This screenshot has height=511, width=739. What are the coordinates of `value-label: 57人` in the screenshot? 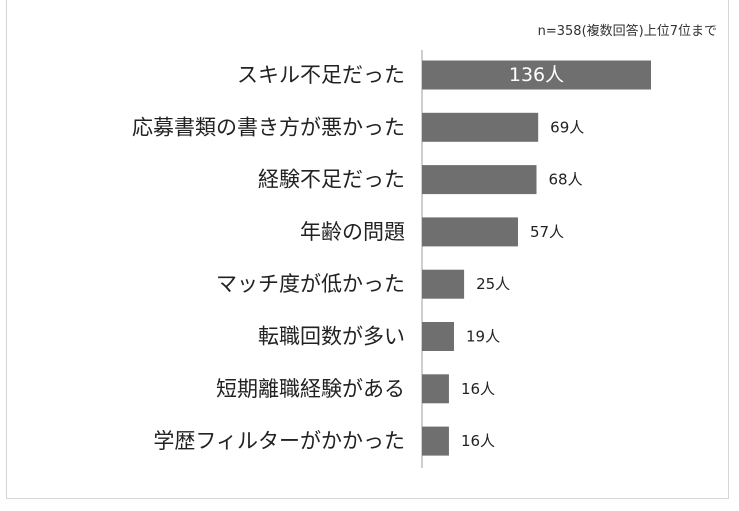 It's located at (547, 232).